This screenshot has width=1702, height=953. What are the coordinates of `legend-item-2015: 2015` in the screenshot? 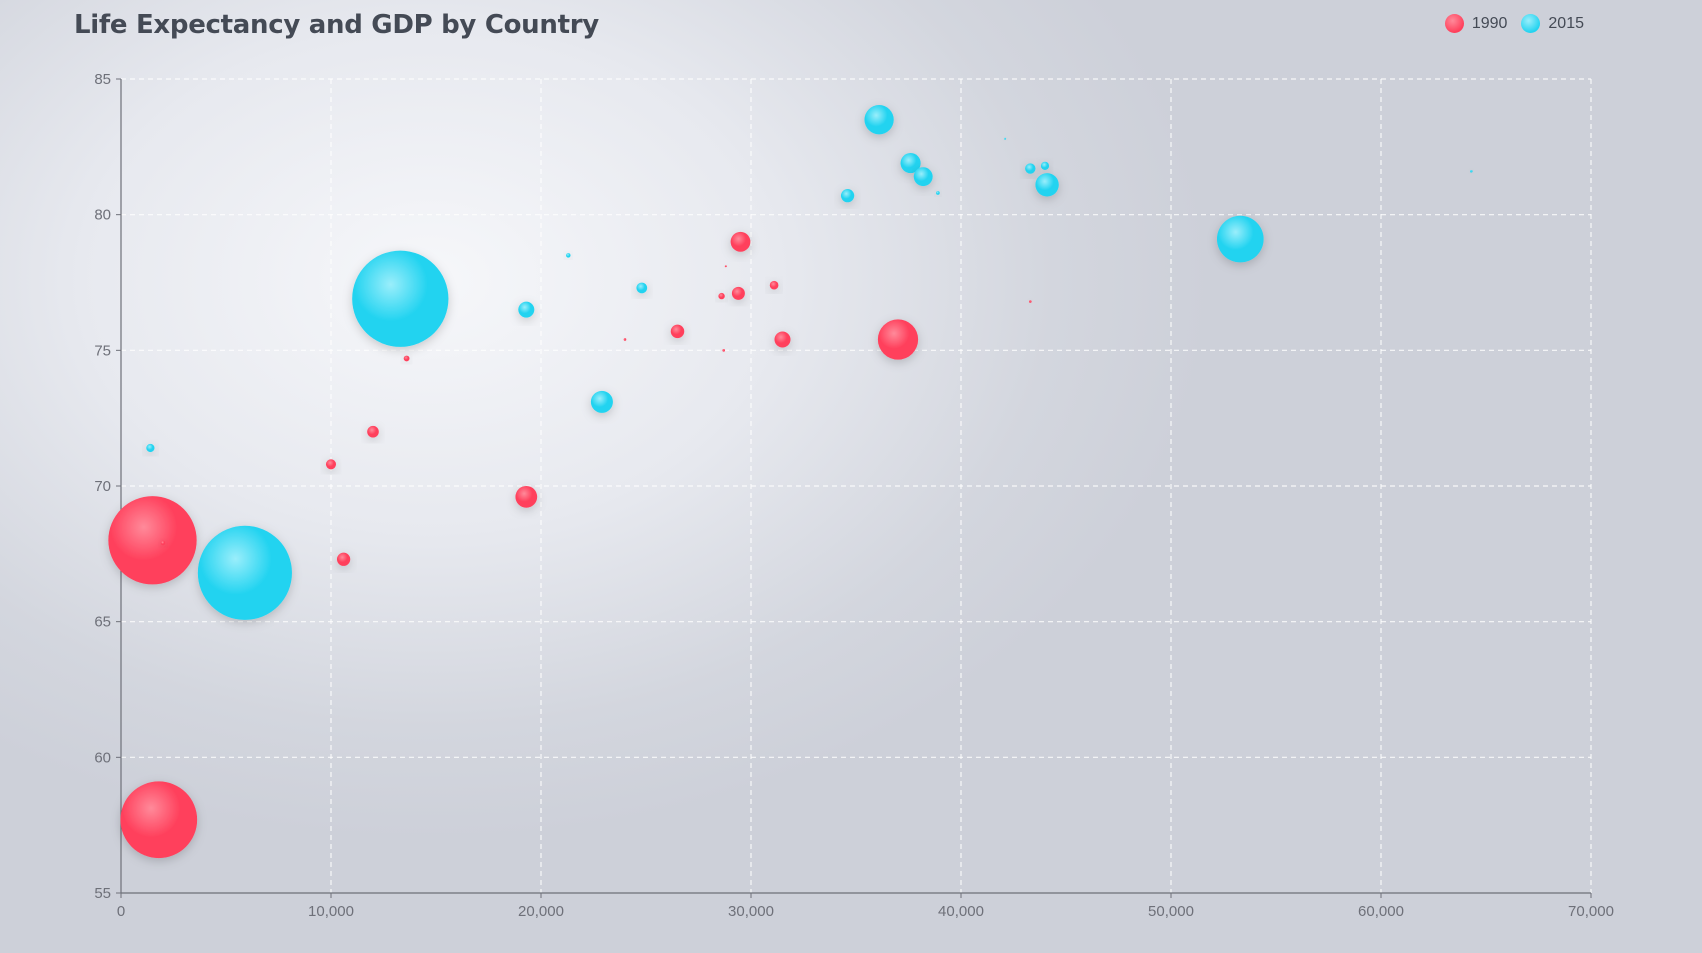 It's located at (1552, 23).